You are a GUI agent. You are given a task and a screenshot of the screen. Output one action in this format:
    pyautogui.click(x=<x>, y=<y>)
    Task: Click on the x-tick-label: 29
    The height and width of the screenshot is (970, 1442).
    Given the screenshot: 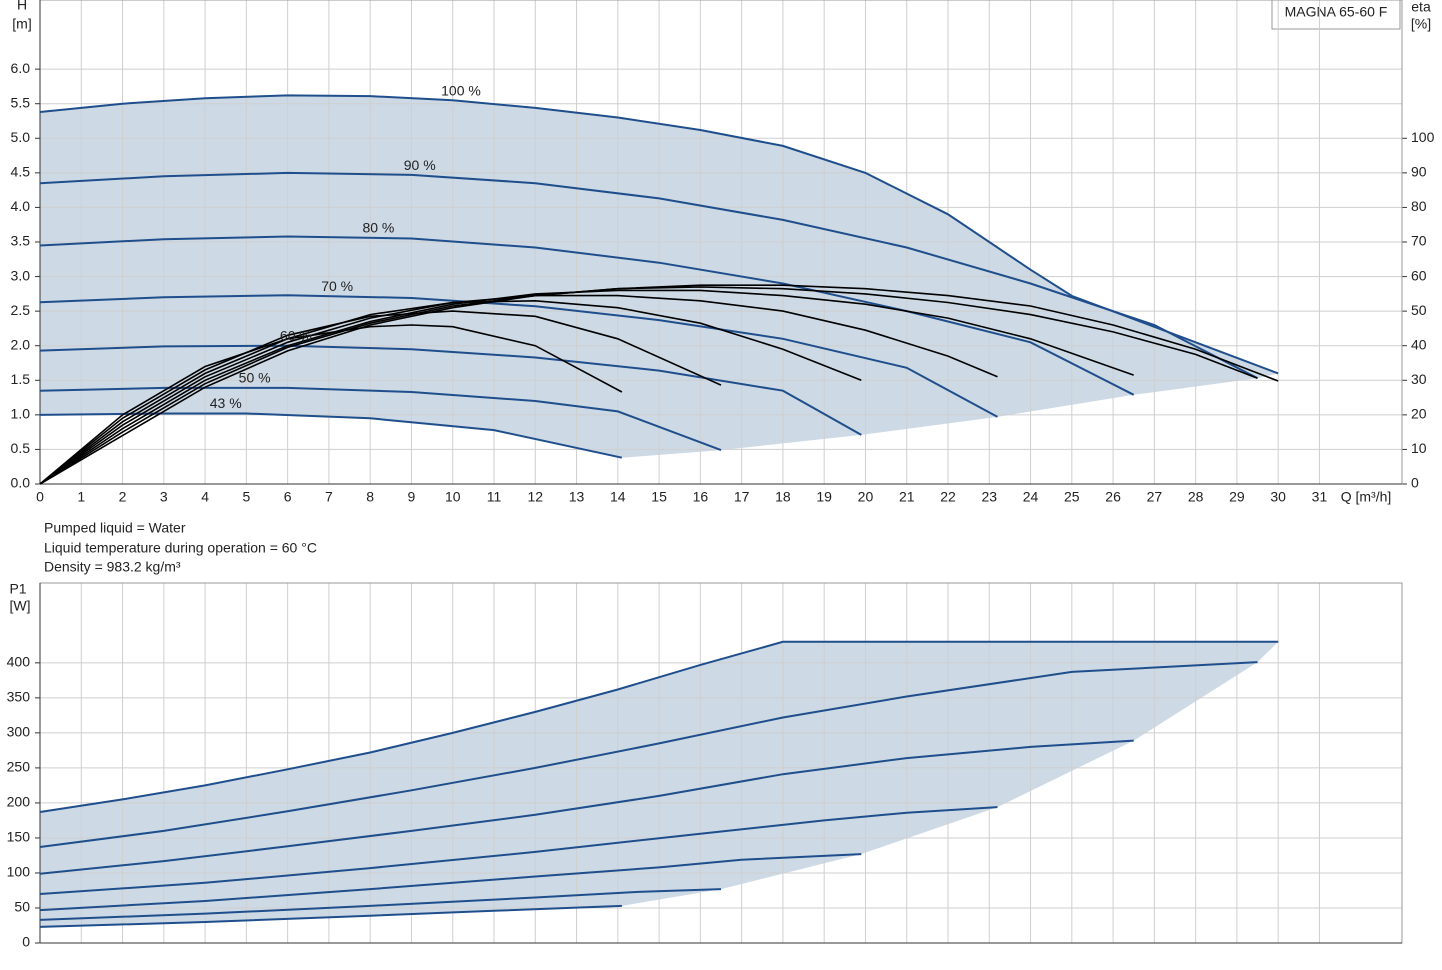 What is the action you would take?
    pyautogui.click(x=1237, y=497)
    